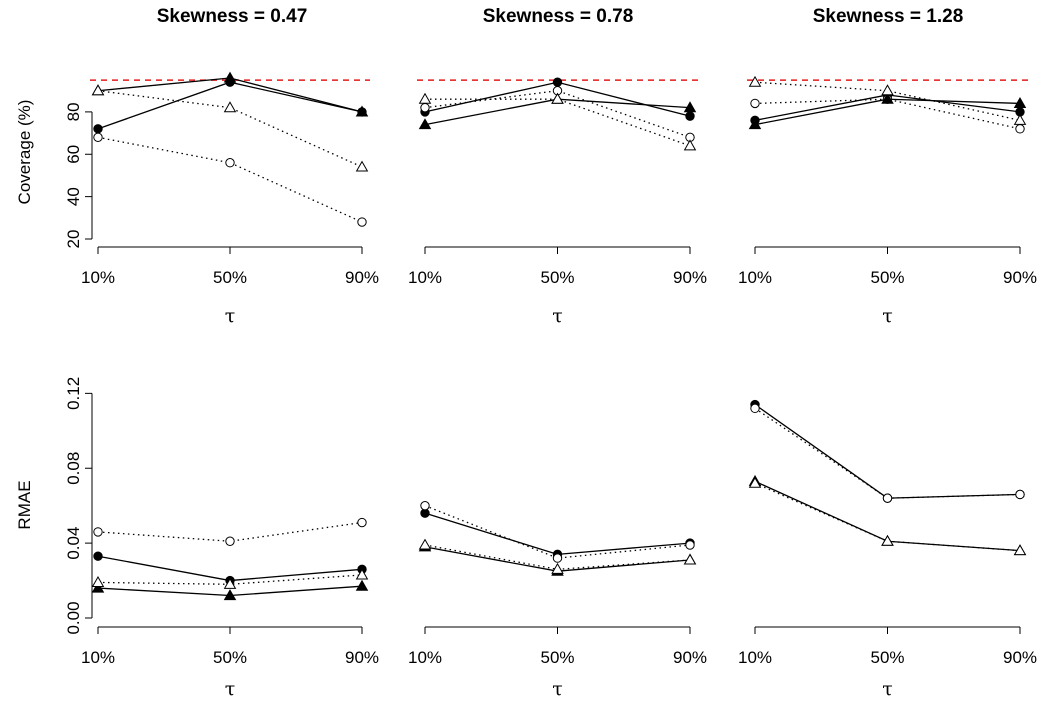 This screenshot has width=1050, height=702. What do you see at coordinates (24, 504) in the screenshot?
I see `y-axis-label-rmae: RMAE` at bounding box center [24, 504].